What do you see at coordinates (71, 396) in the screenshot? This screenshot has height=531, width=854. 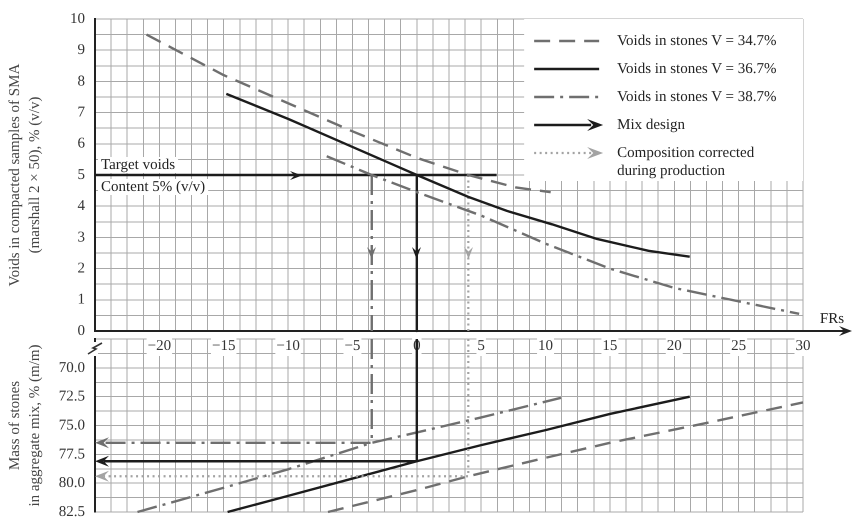 I see `y-tick-label: 72.5` at bounding box center [71, 396].